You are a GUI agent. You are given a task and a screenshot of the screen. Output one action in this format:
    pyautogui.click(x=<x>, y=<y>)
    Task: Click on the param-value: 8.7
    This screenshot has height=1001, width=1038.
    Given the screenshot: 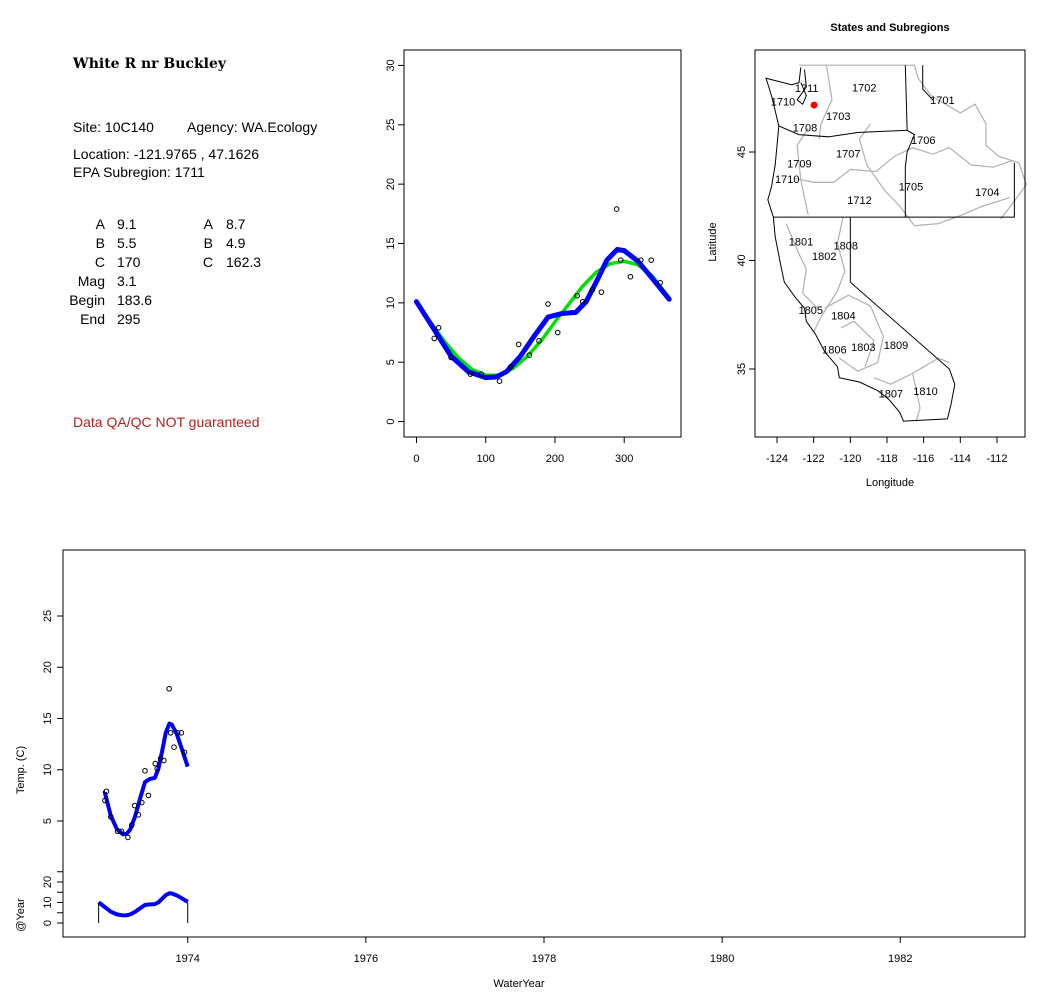 What is the action you would take?
    pyautogui.click(x=236, y=224)
    